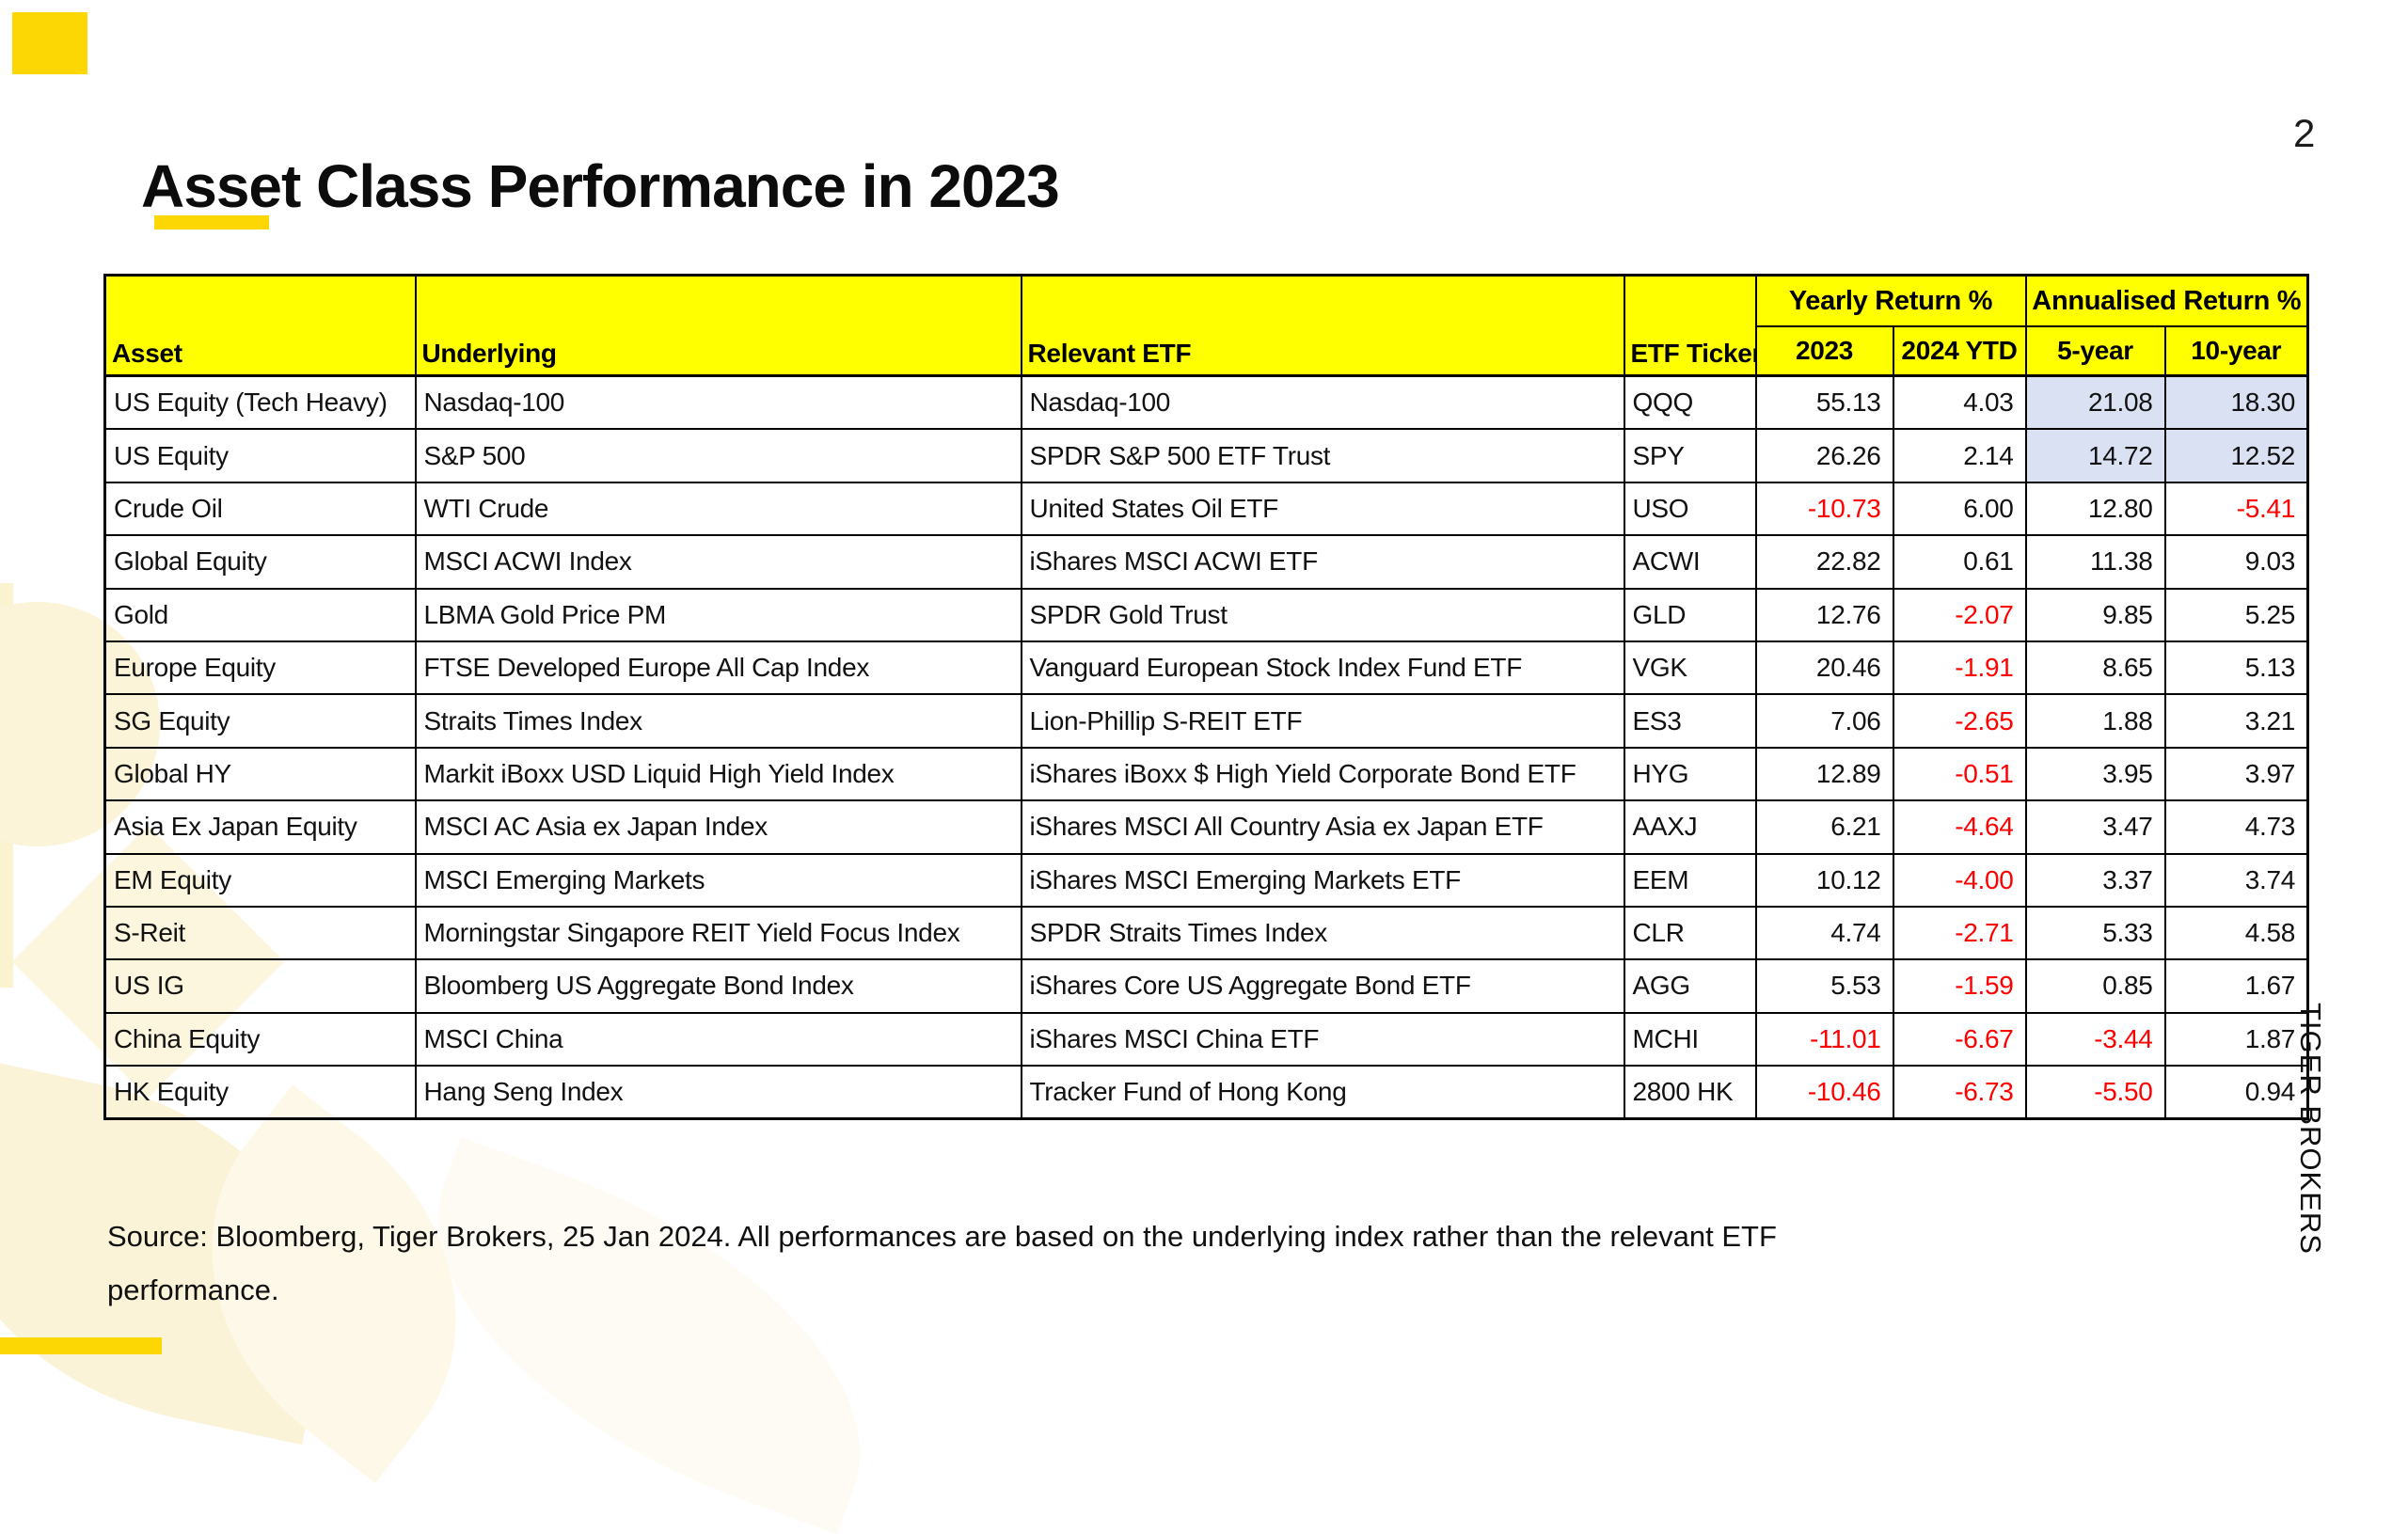  I want to click on cell-5-year: 11.38, so click(2095, 562).